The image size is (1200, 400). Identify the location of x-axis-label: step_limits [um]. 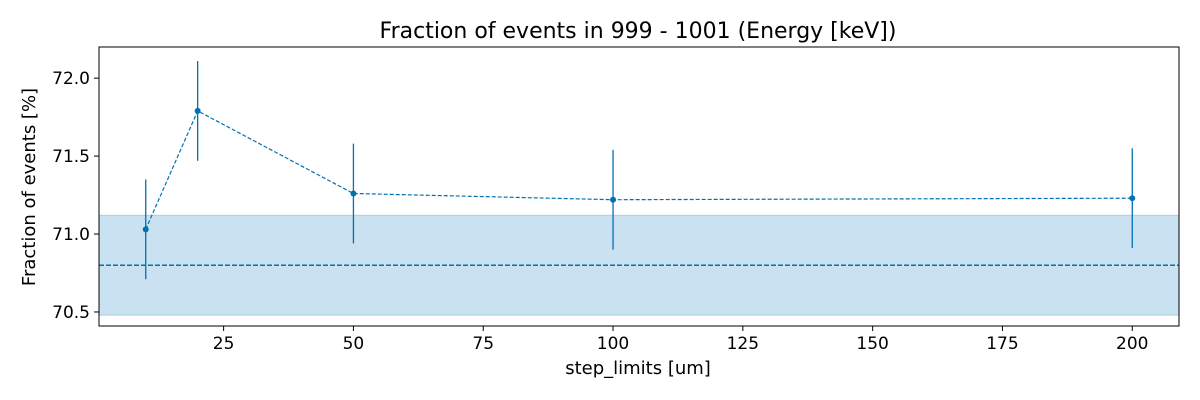
(638, 368).